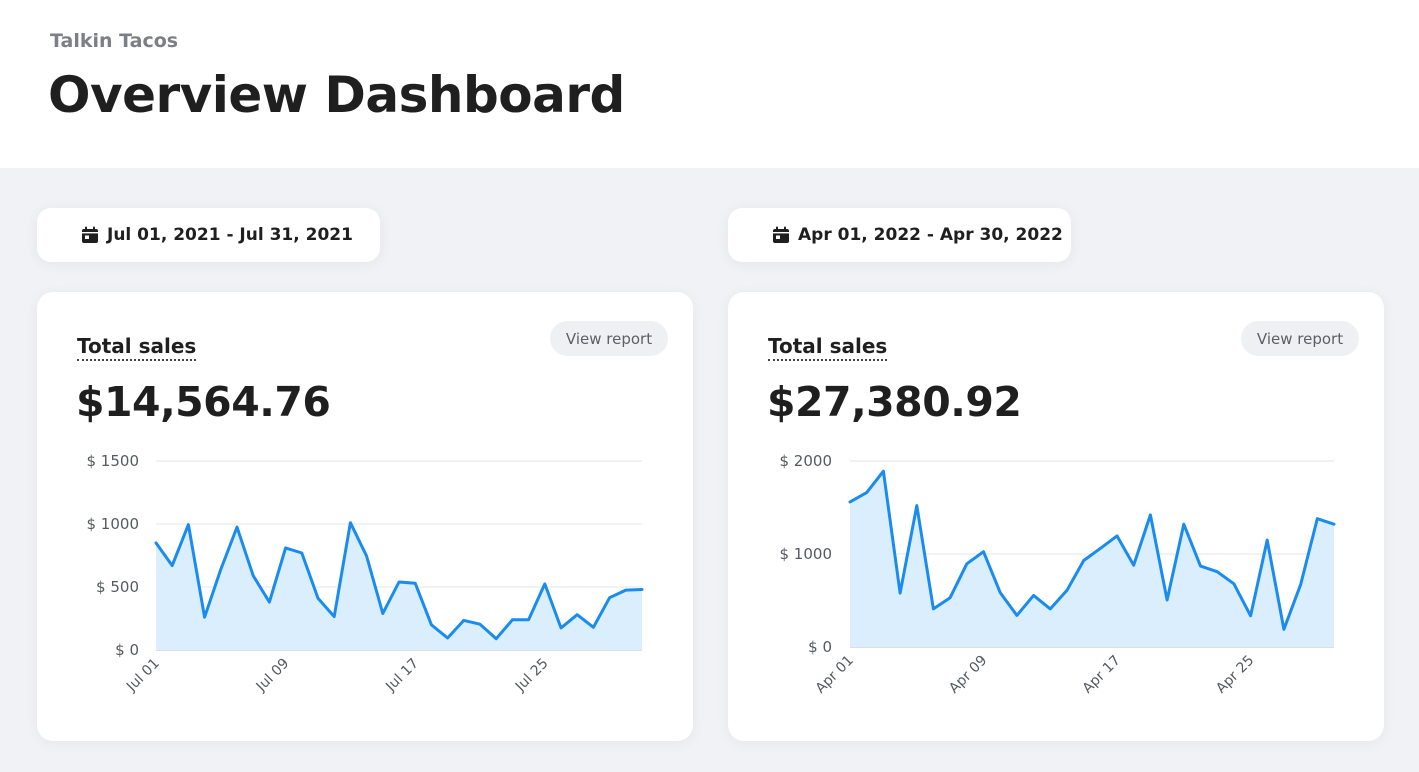 The width and height of the screenshot is (1419, 772). I want to click on y-tick-label: $ 500, so click(117, 587).